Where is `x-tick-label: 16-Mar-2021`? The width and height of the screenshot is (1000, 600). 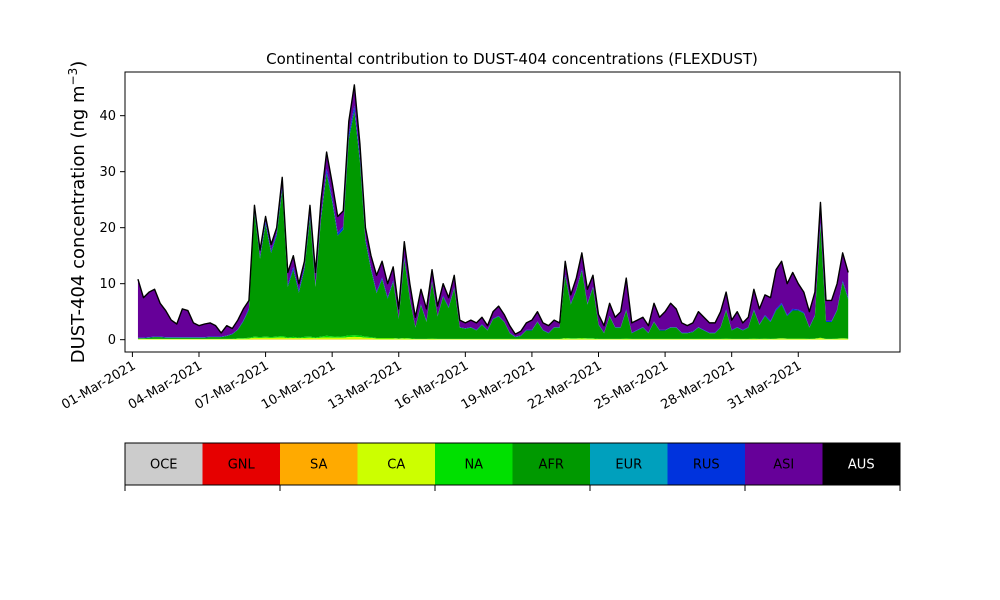
x-tick-label: 16-Mar-2021 is located at coordinates (431, 385).